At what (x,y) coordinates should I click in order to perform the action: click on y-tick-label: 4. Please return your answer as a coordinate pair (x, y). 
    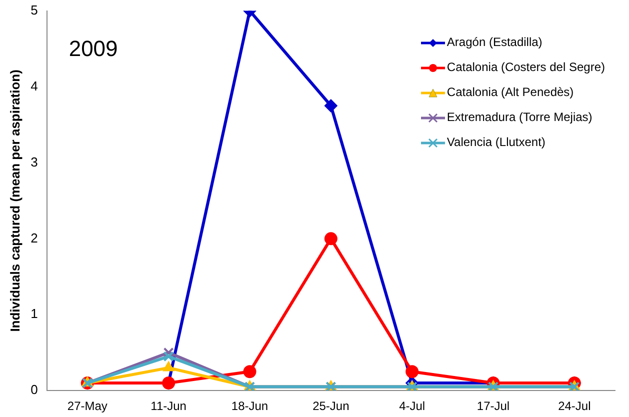
    Looking at the image, I should click on (34, 86).